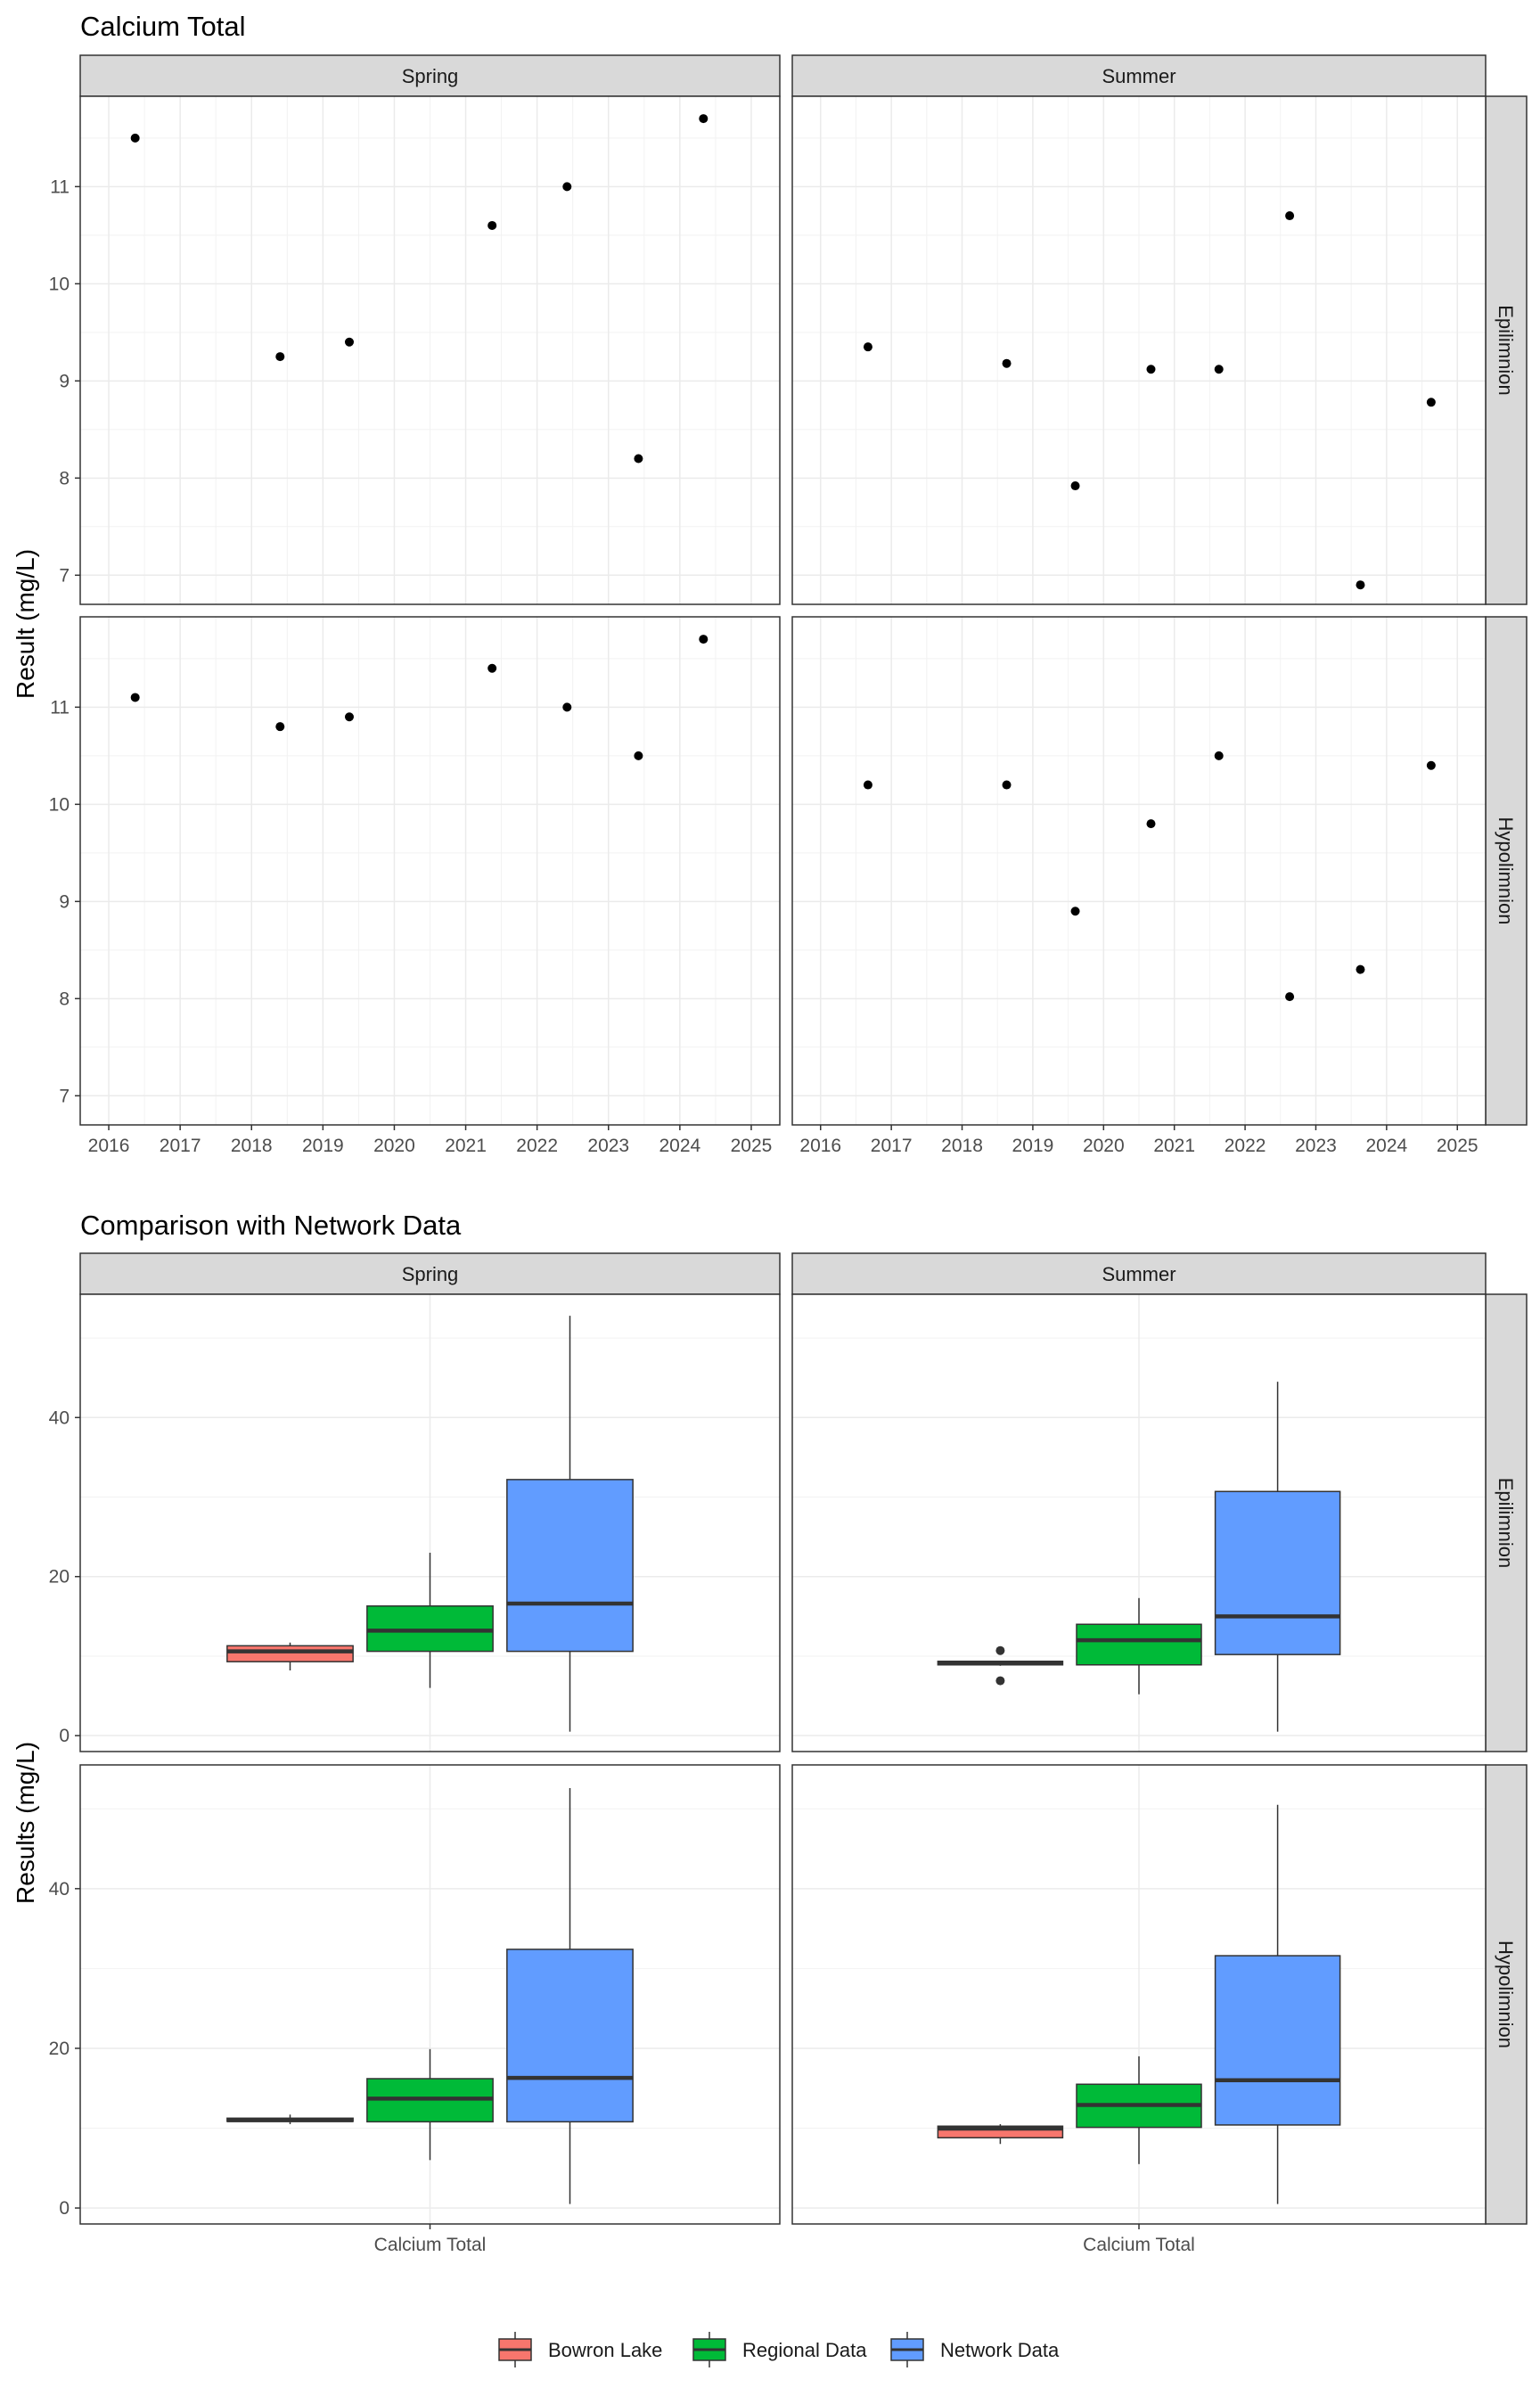 The height and width of the screenshot is (2396, 1540). I want to click on y-tick-label: 40, so click(59, 1889).